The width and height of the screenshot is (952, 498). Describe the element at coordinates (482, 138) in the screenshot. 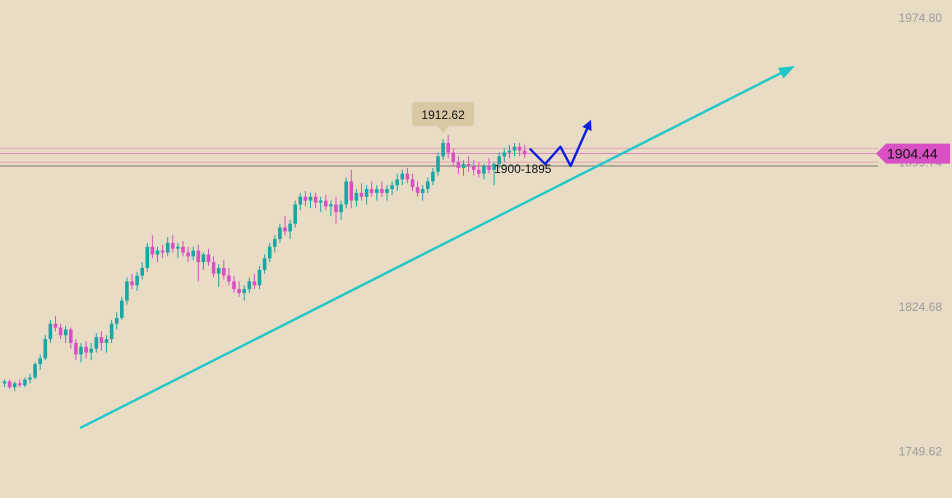

I see `annotations: 1912.62 1900-1895` at that location.